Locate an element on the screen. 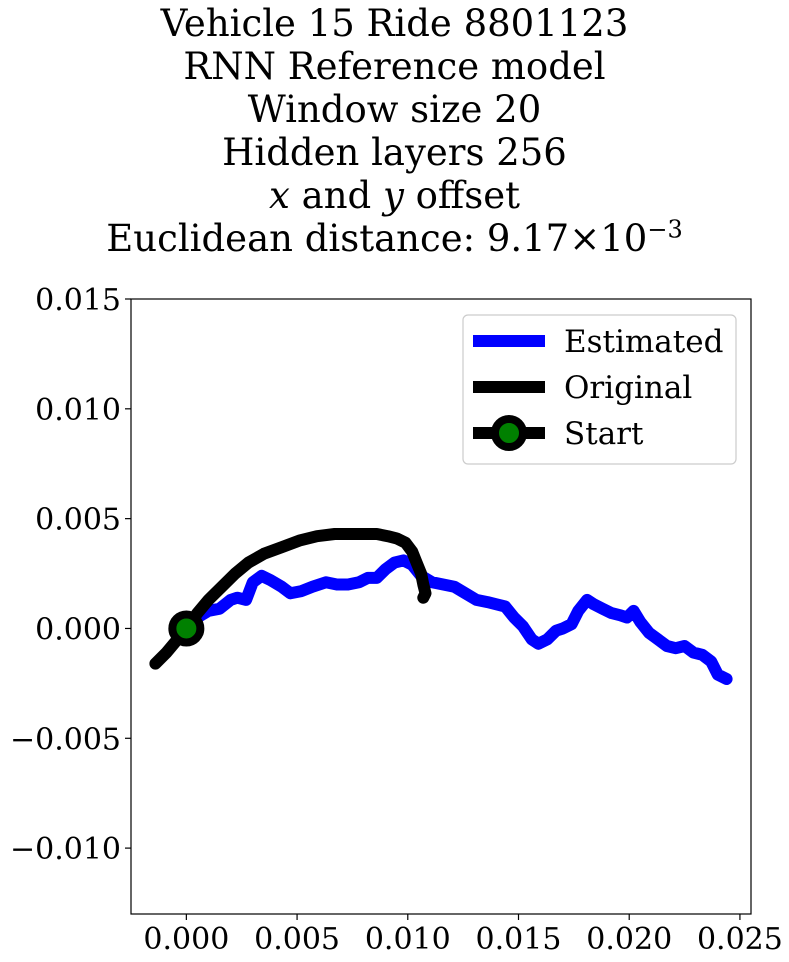 The width and height of the screenshot is (789, 962). title-line-vehicle: Vehicle 15 Ride 8801123 is located at coordinates (394, 23).